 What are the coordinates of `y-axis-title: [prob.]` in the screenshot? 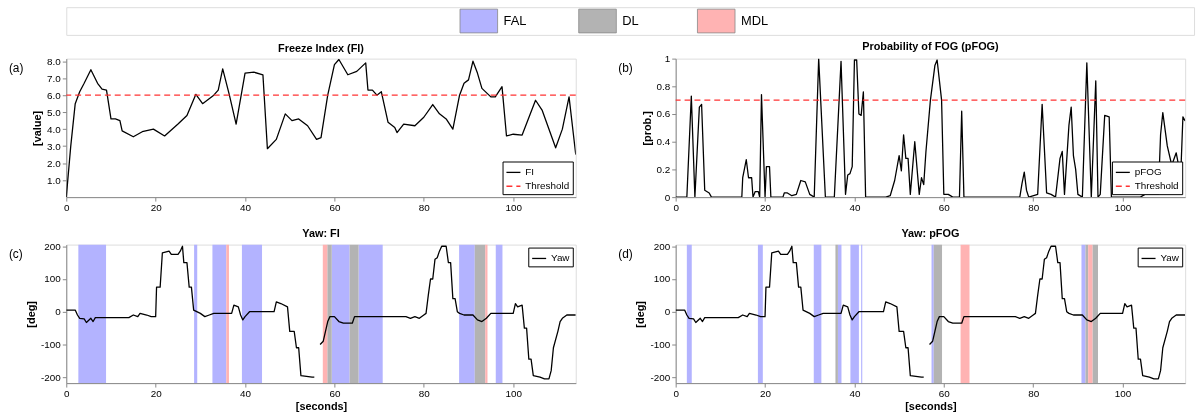 It's located at (646, 128).